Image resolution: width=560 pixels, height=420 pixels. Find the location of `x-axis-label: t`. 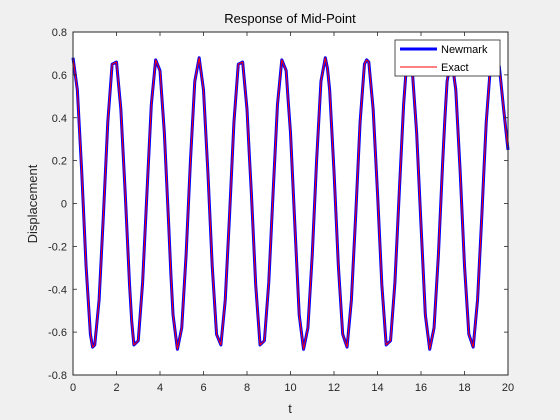

x-axis-label: t is located at coordinates (290, 408).